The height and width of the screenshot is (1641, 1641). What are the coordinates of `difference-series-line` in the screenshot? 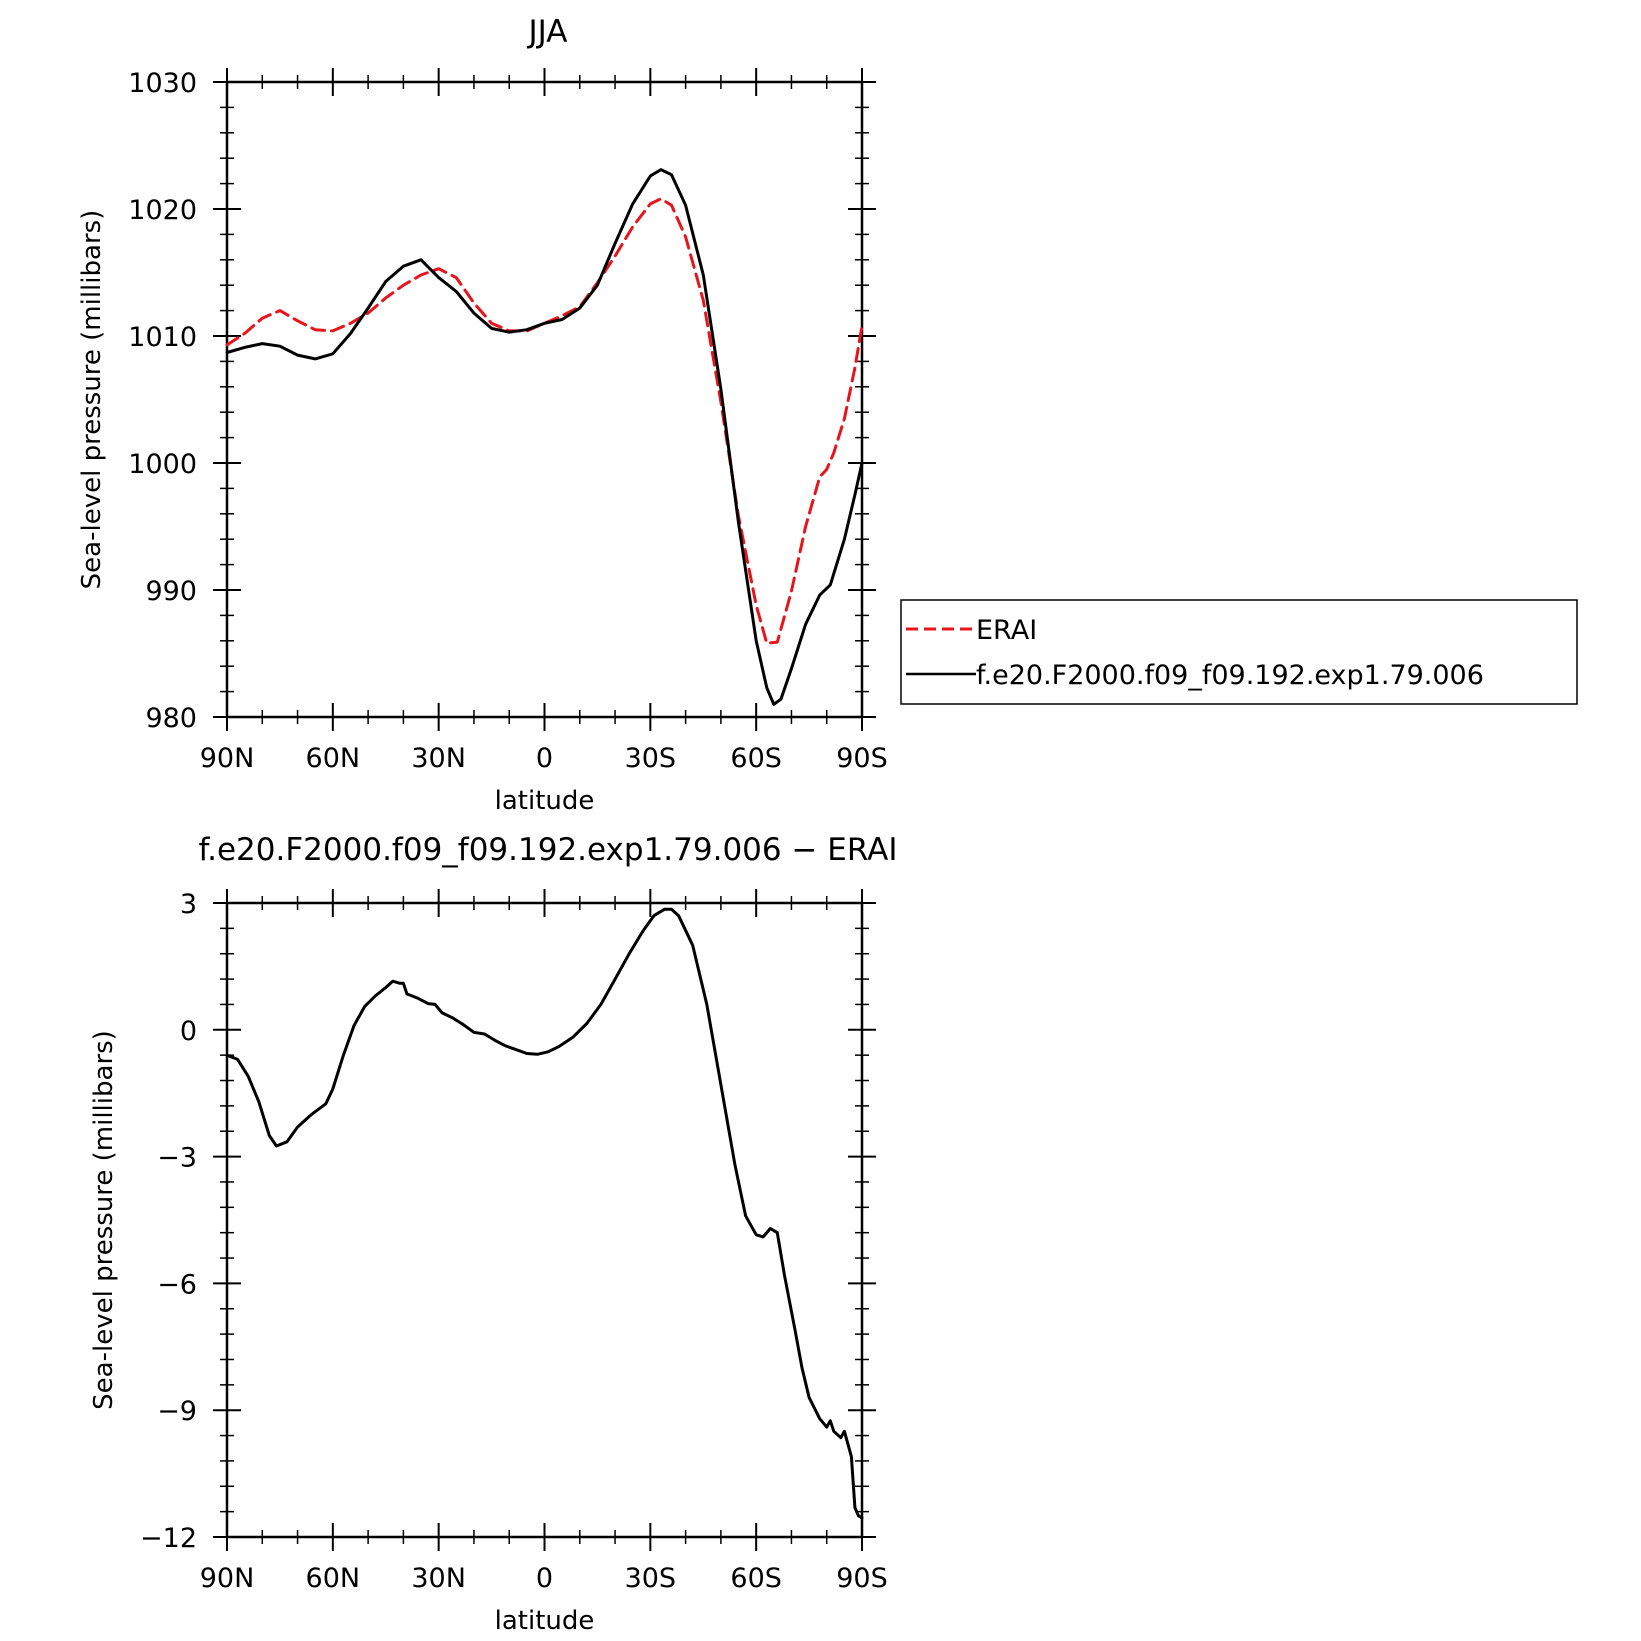 It's located at (544, 1213).